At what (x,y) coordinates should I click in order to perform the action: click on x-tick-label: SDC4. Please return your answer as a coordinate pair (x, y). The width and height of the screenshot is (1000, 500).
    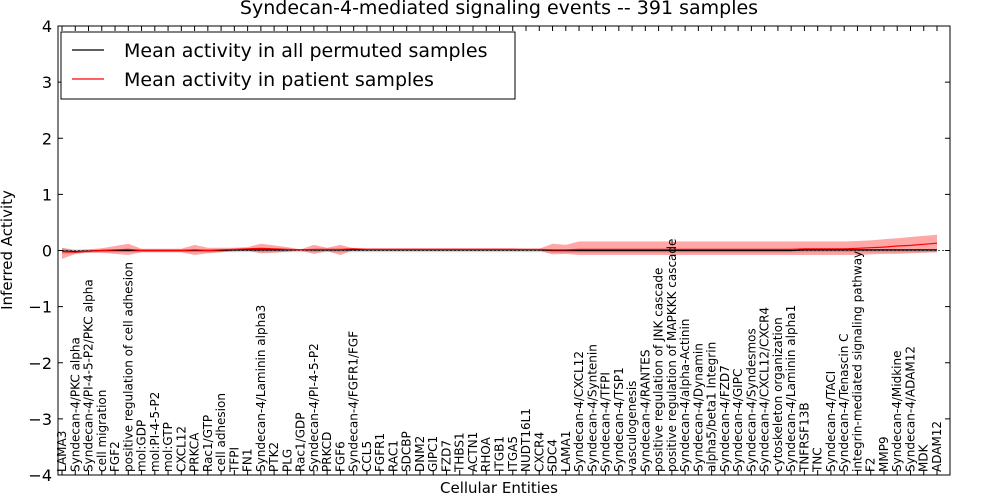
    Looking at the image, I should click on (553, 455).